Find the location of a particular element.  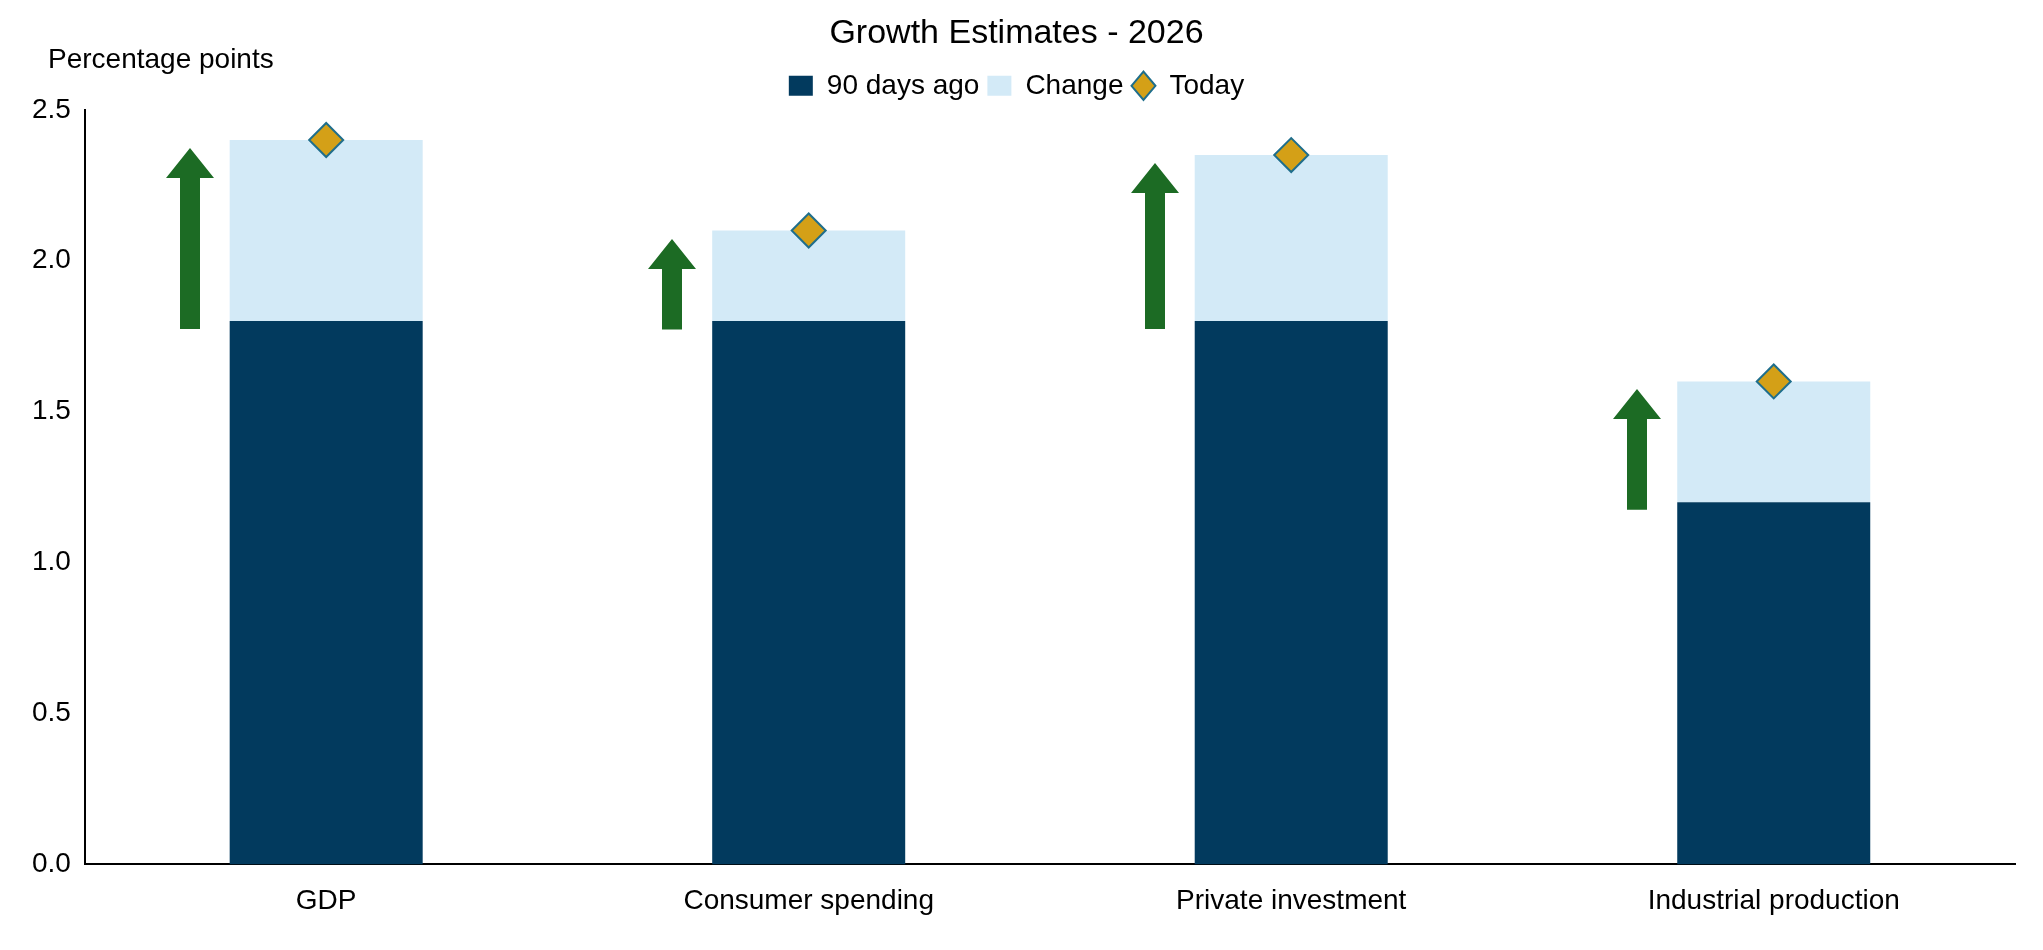

x-tick-label: GDP is located at coordinates (326, 899).